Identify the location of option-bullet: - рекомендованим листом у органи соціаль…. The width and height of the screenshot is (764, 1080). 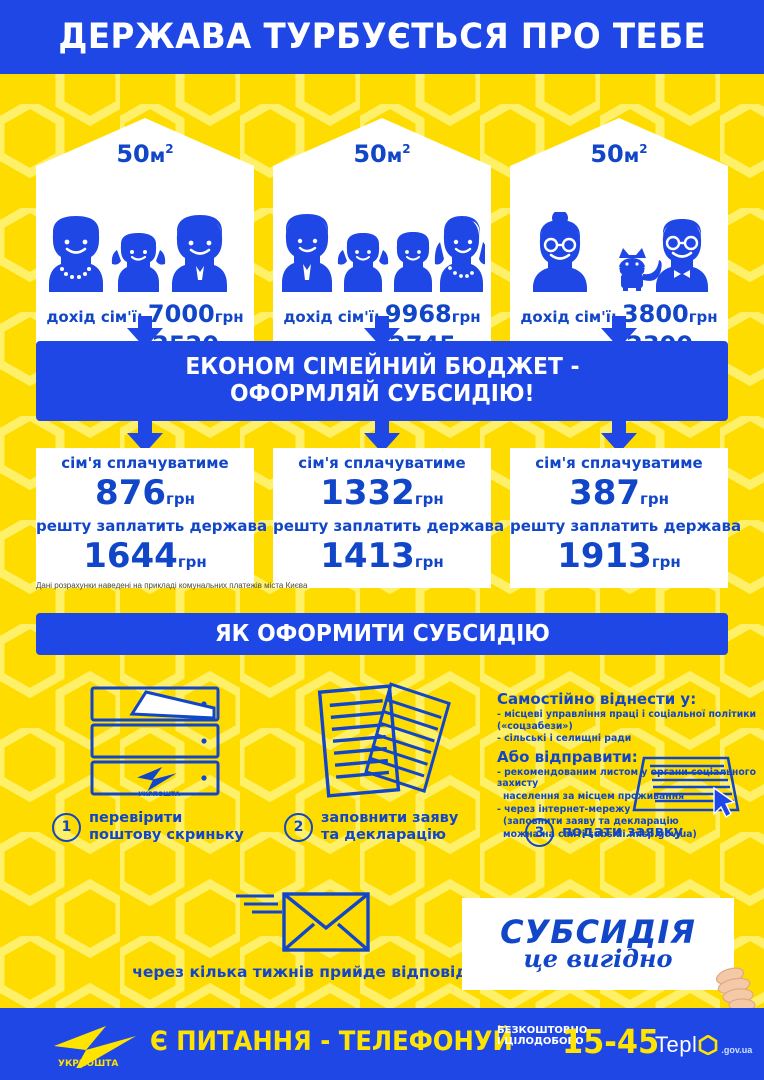
(626, 778).